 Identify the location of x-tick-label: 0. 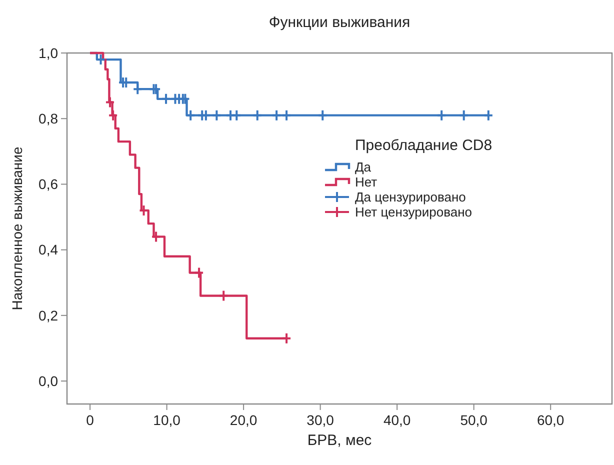
(90, 420).